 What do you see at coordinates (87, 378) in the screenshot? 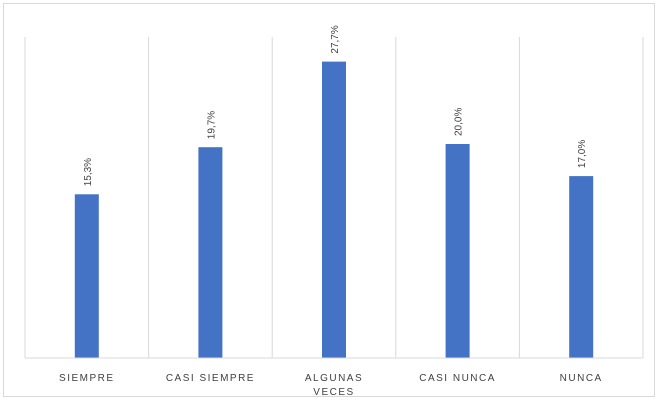
I see `x-tick-label: SIEMPRE` at bounding box center [87, 378].